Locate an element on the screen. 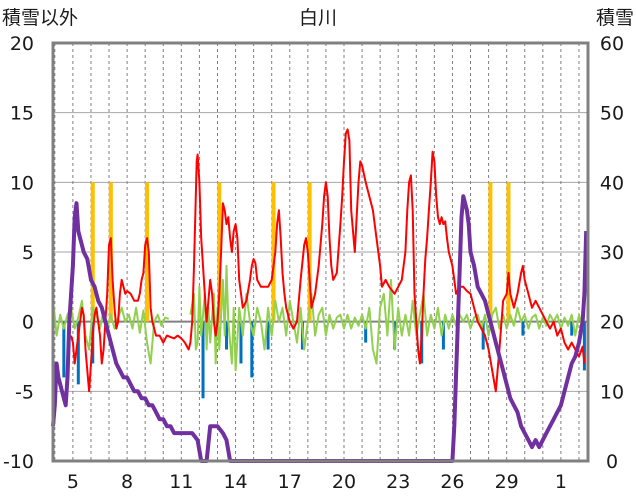  y-left-tick-label: 15 is located at coordinates (22, 114).